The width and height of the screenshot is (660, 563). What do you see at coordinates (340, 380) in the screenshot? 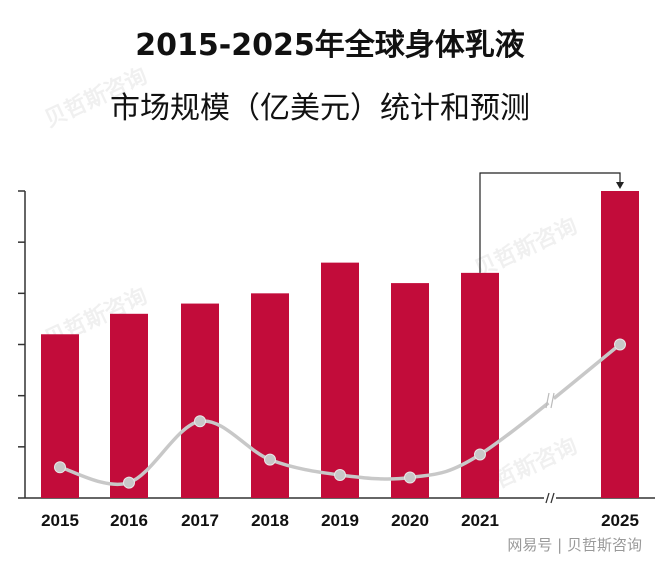
I see `bar-2019` at bounding box center [340, 380].